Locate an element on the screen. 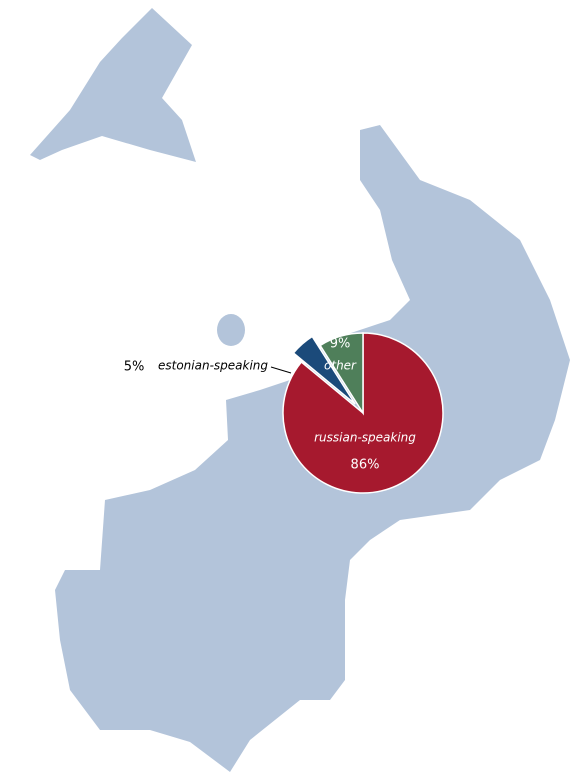  map-island is located at coordinates (231, 330).